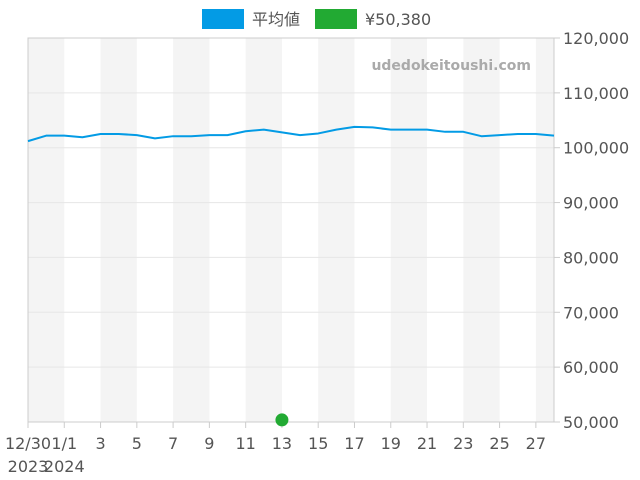 The height and width of the screenshot is (480, 640). I want to click on legend: 平均値 ¥50,380, so click(316, 19).